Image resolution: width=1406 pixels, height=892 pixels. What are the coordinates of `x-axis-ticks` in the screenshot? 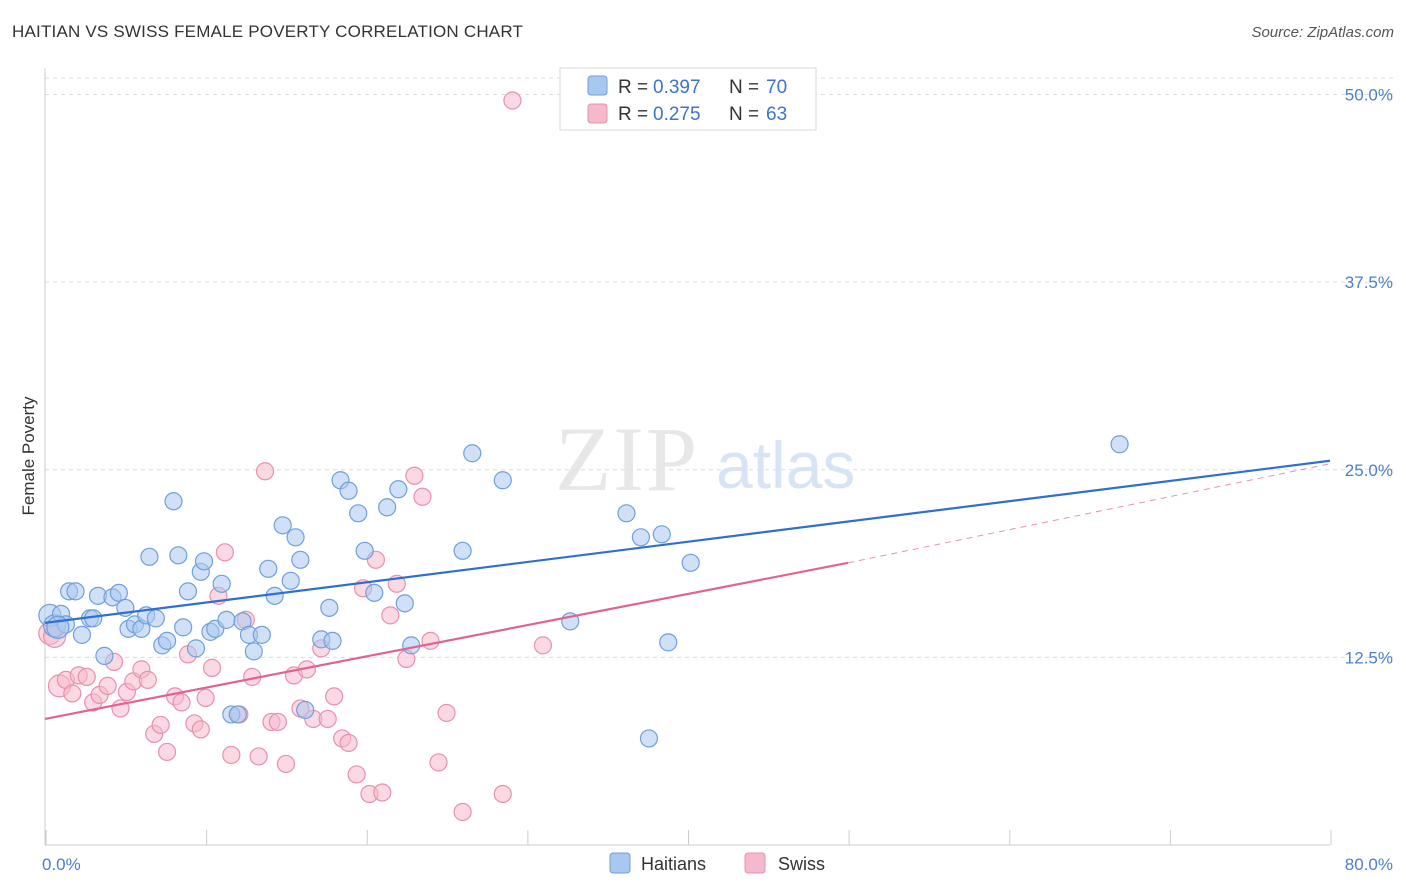 It's located at (688, 837).